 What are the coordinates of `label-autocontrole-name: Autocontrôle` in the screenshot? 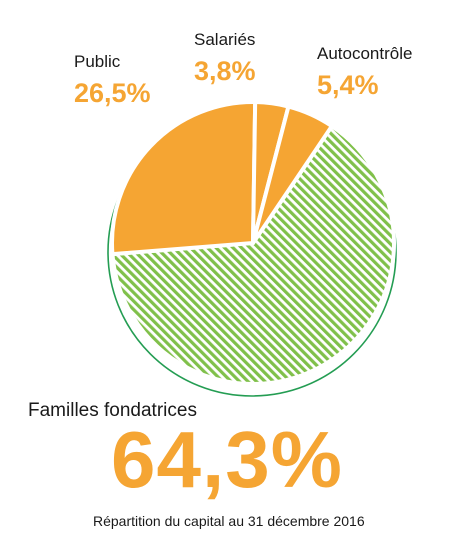 It's located at (365, 53).